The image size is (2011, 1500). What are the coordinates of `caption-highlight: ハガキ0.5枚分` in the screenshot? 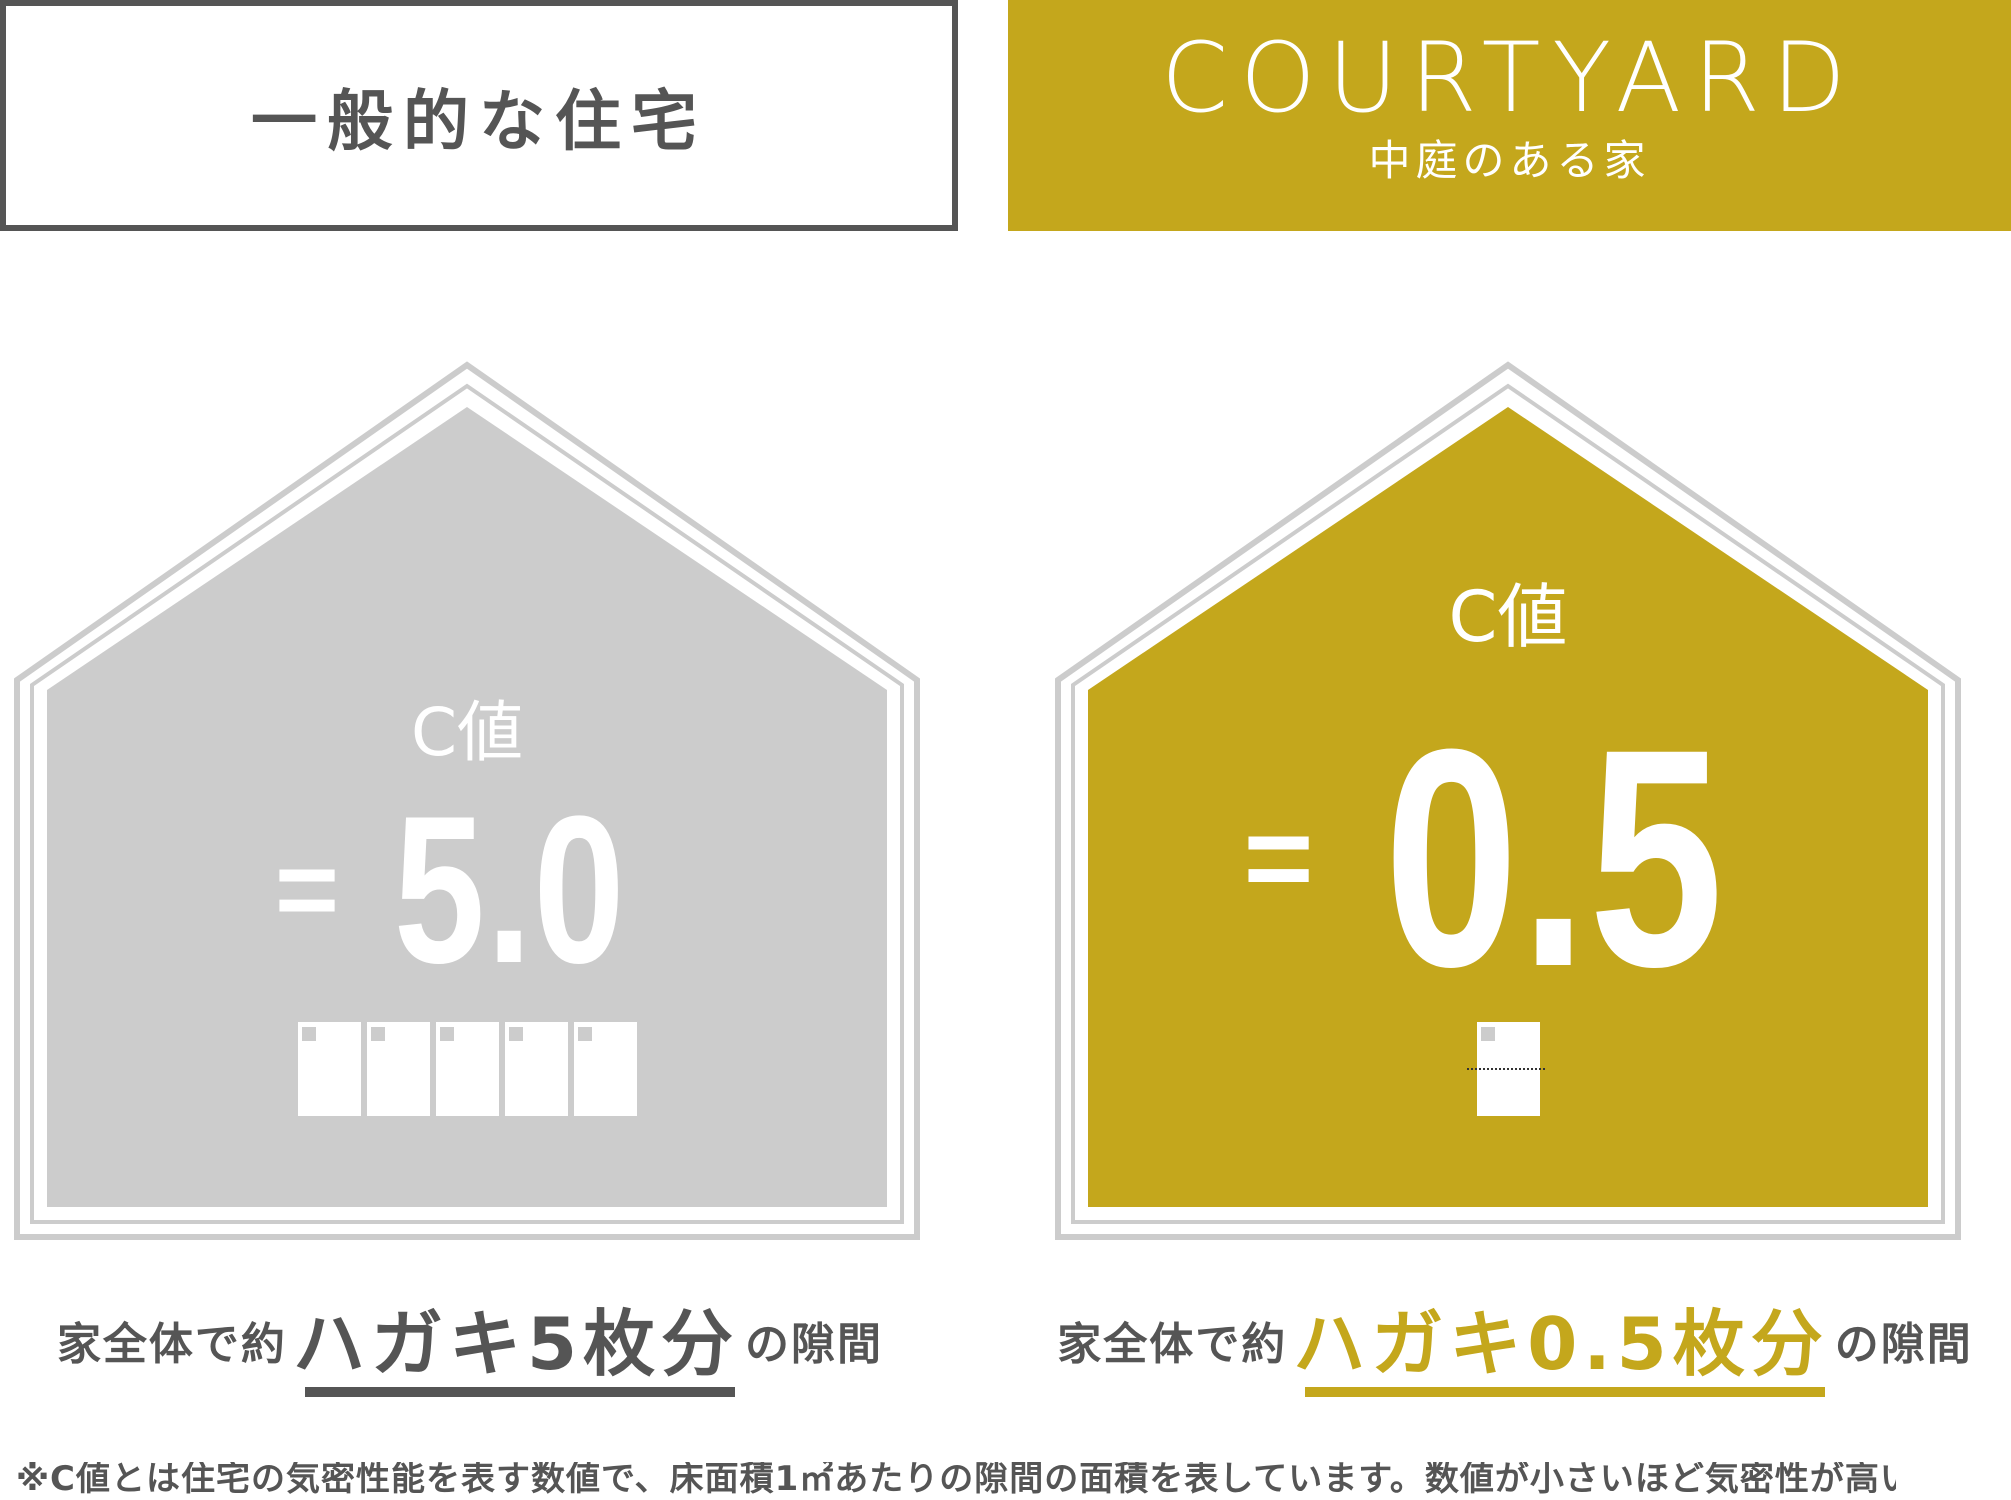 It's located at (1561, 1344).